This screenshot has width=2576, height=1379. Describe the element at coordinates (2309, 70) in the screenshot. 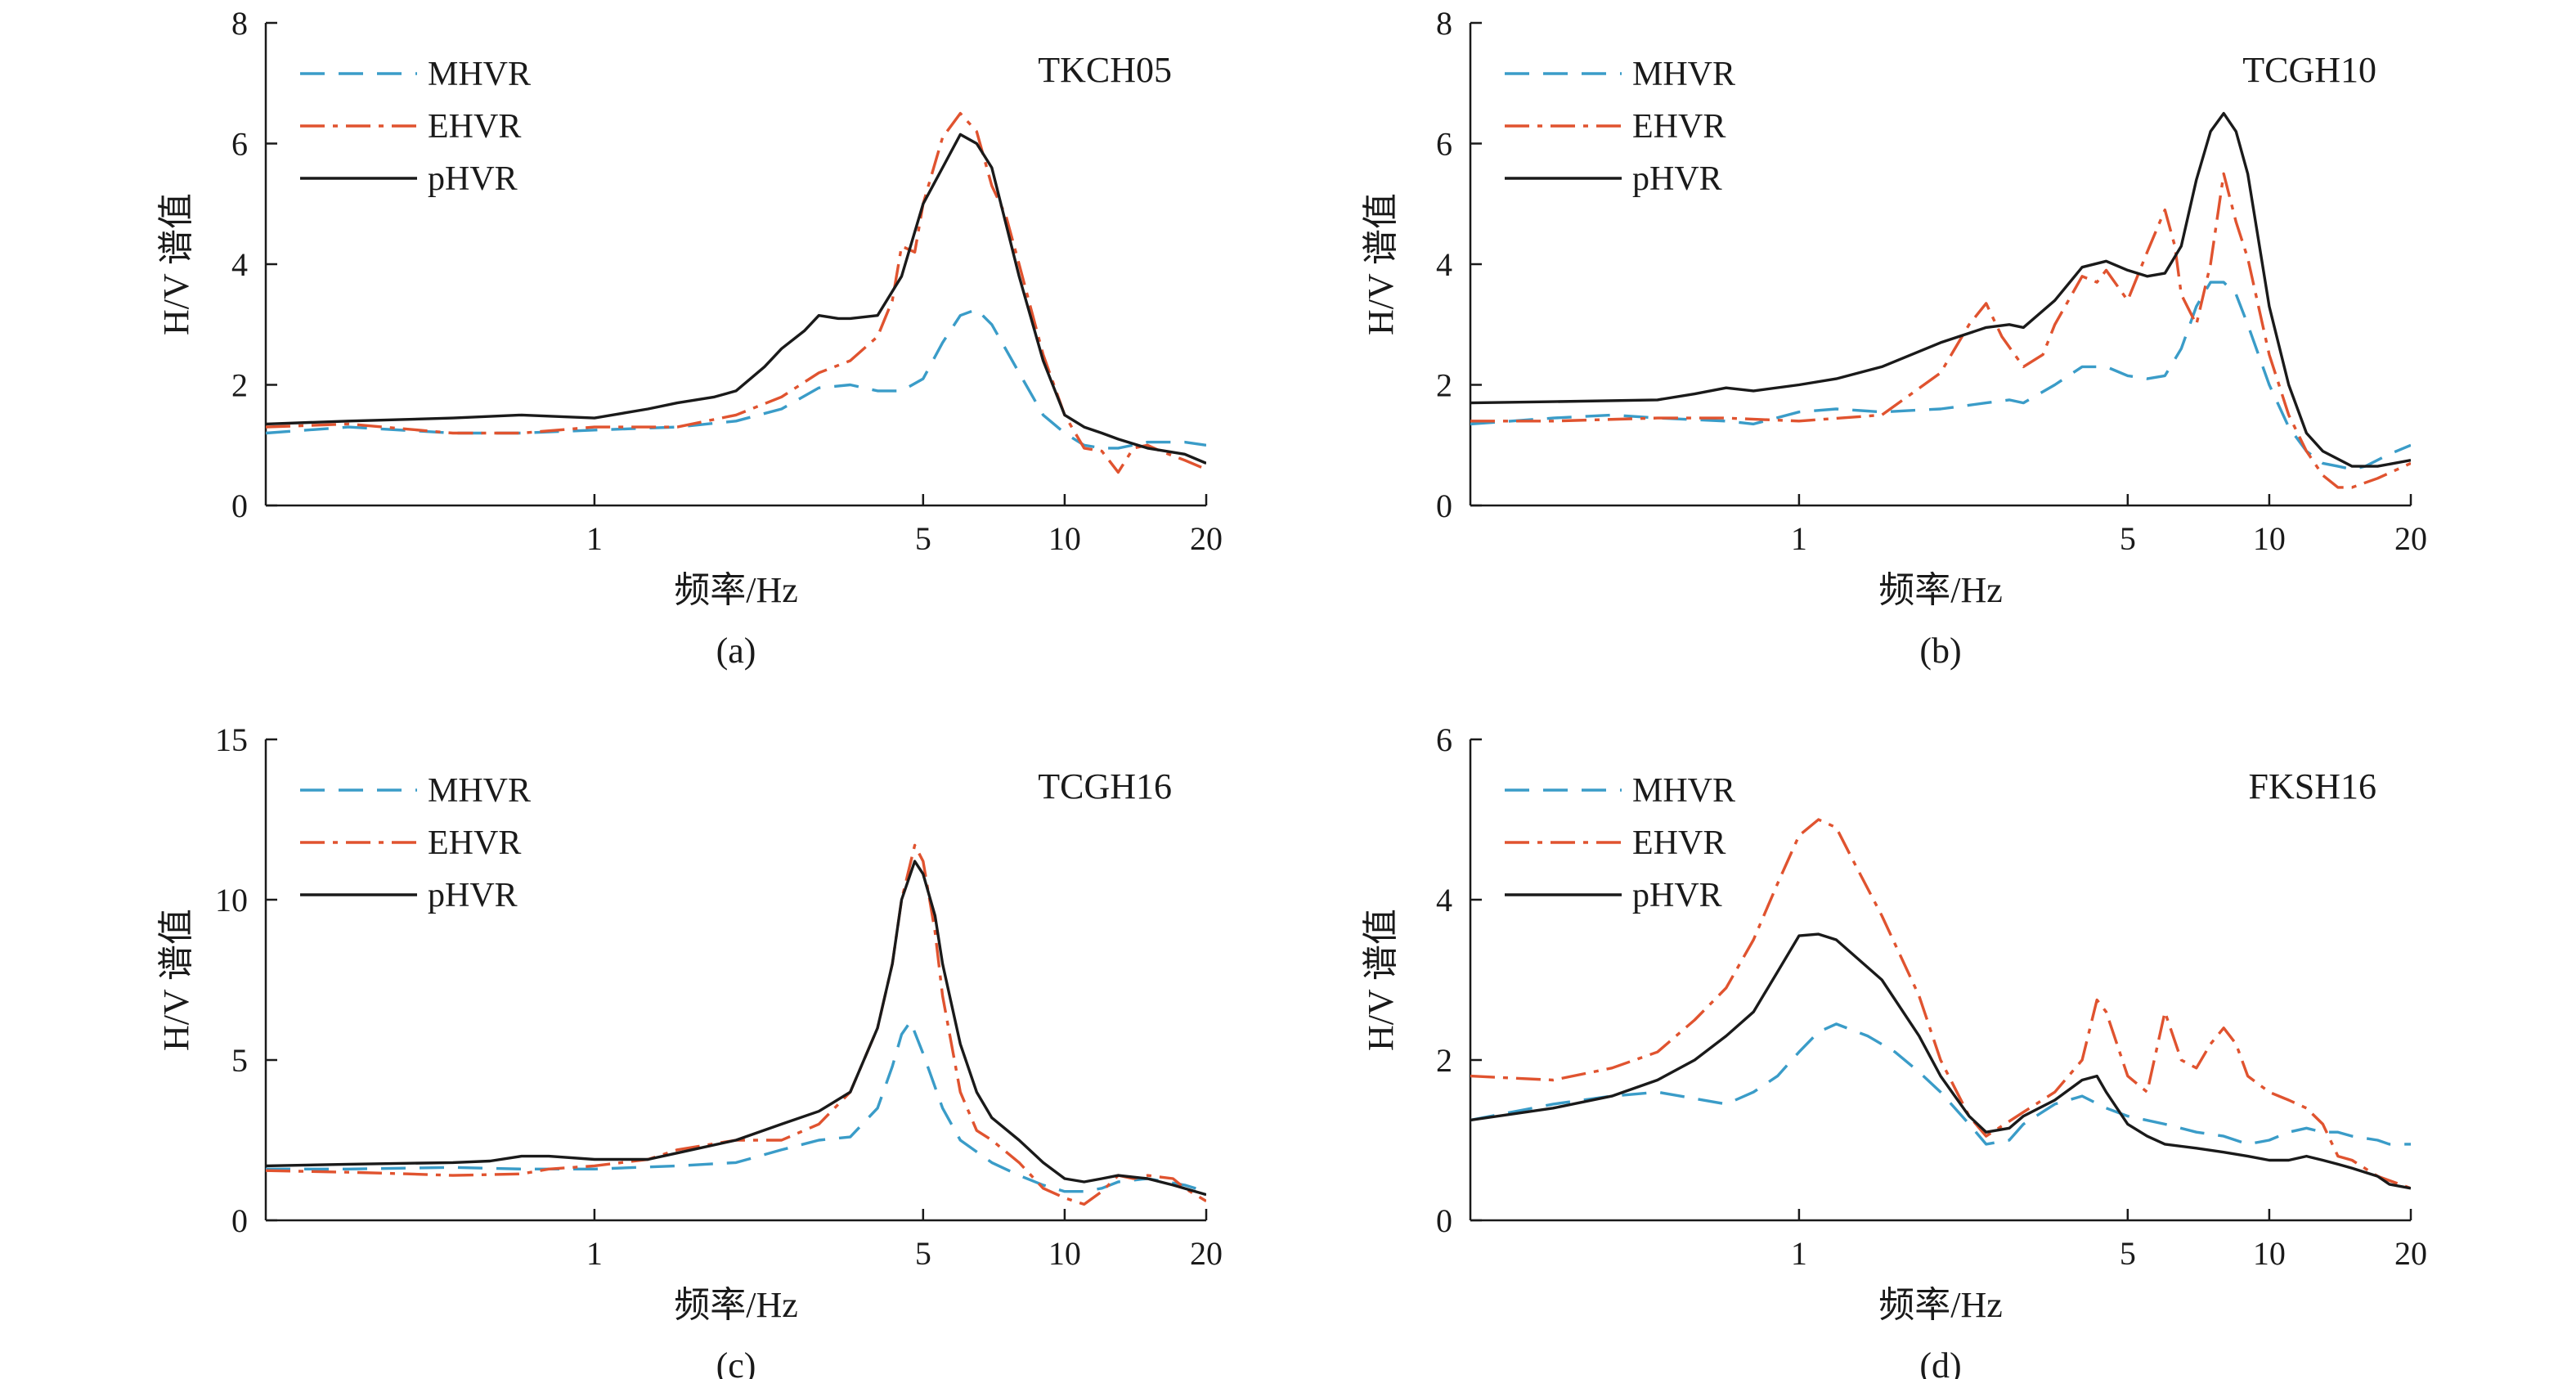

I see `station-label: TCGH10` at that location.